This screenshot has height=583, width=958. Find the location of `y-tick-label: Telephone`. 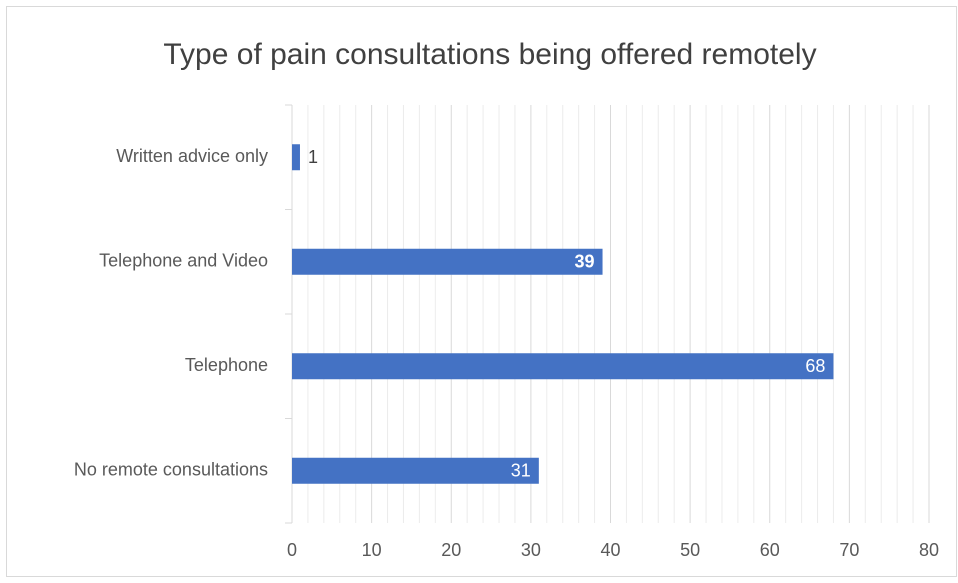

y-tick-label: Telephone is located at coordinates (226, 365).